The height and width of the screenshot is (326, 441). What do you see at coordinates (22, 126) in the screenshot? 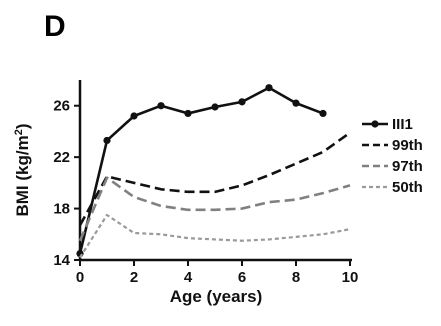
I see `y-axis-label-suffix: )` at bounding box center [22, 126].